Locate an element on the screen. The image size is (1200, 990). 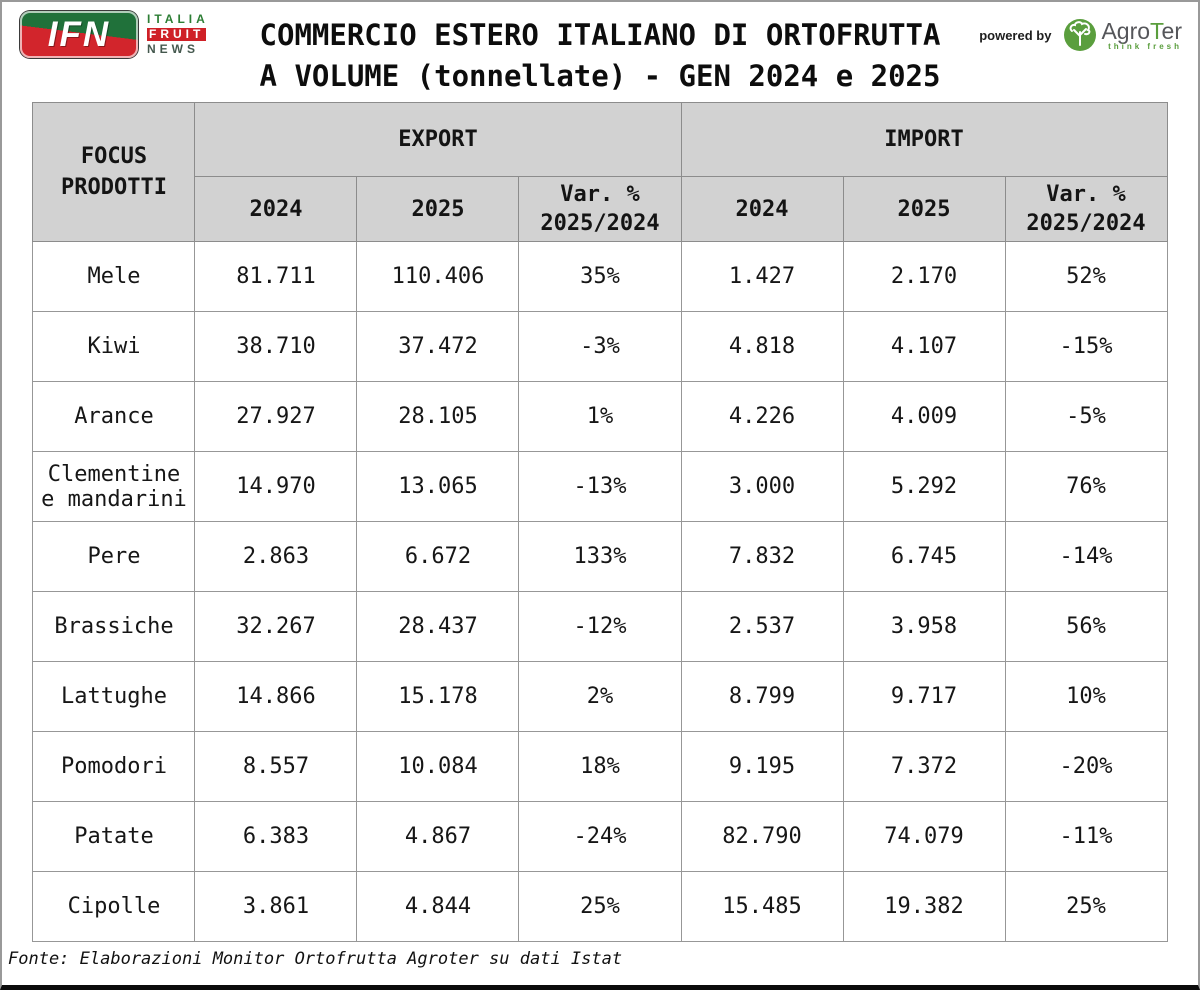
export-2024-cell: 81.711 is located at coordinates (276, 276).